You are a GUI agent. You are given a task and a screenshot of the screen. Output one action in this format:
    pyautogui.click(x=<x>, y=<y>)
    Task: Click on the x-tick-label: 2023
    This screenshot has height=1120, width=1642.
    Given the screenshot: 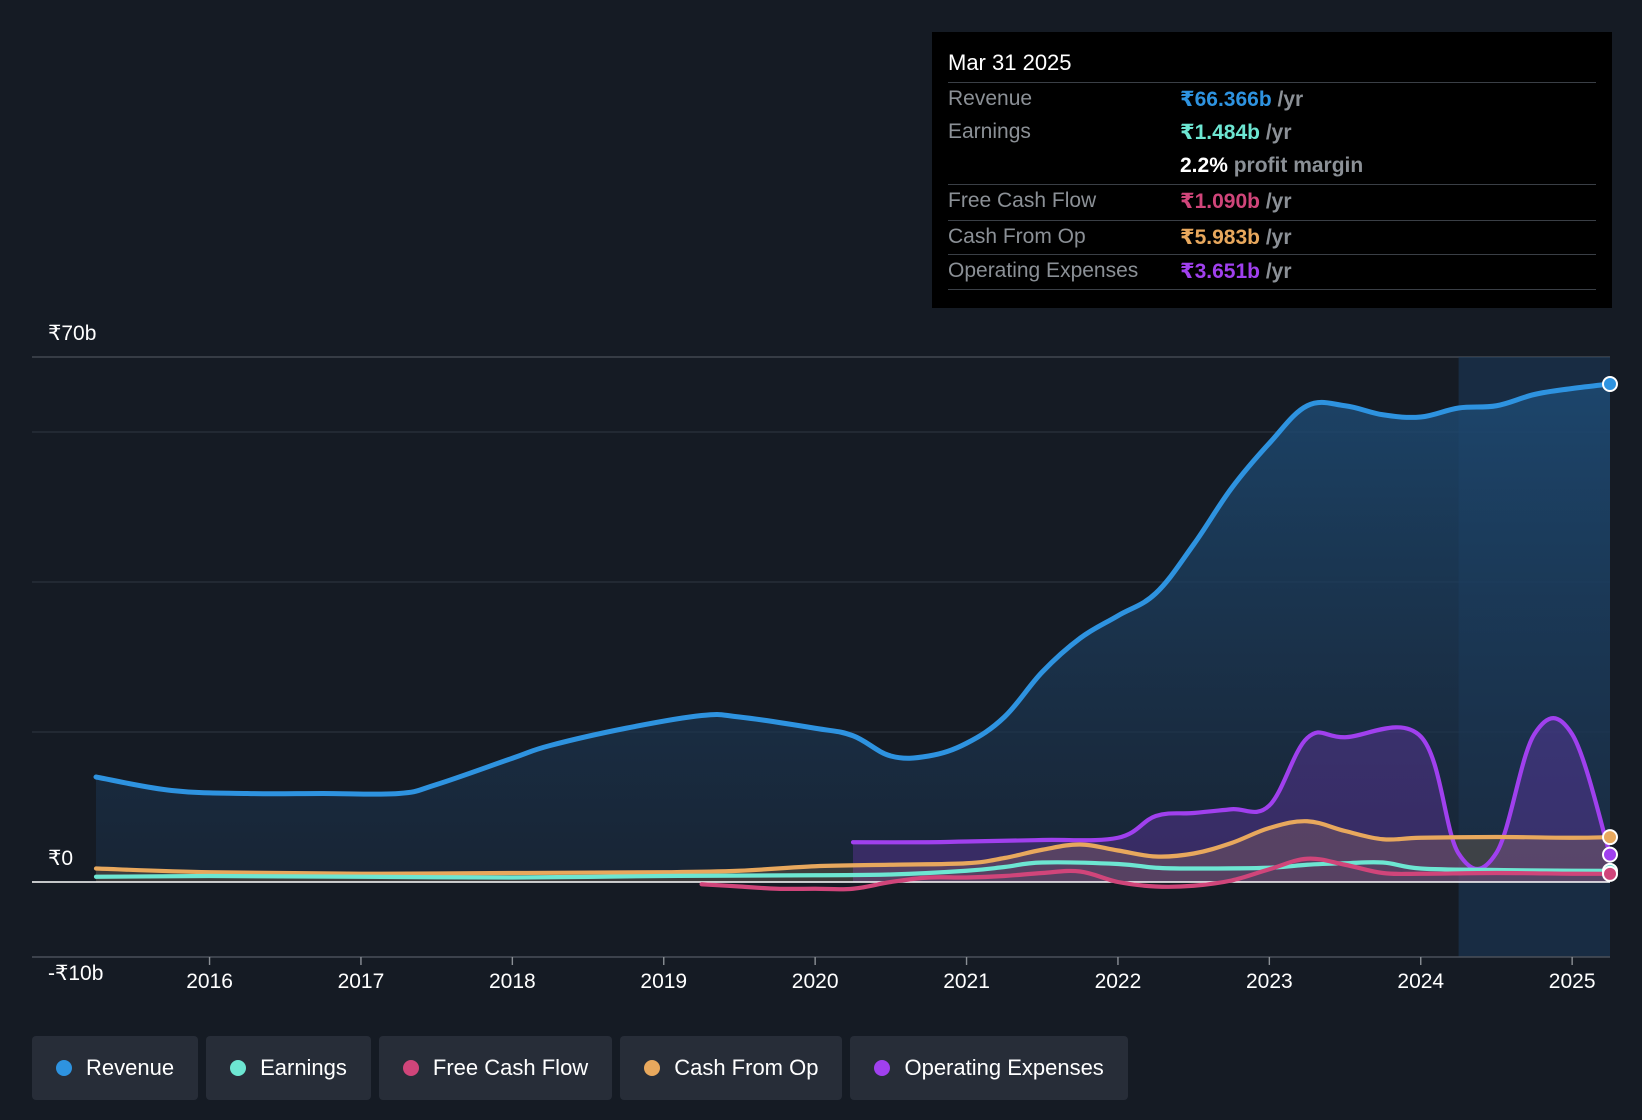 What is the action you would take?
    pyautogui.click(x=1269, y=981)
    